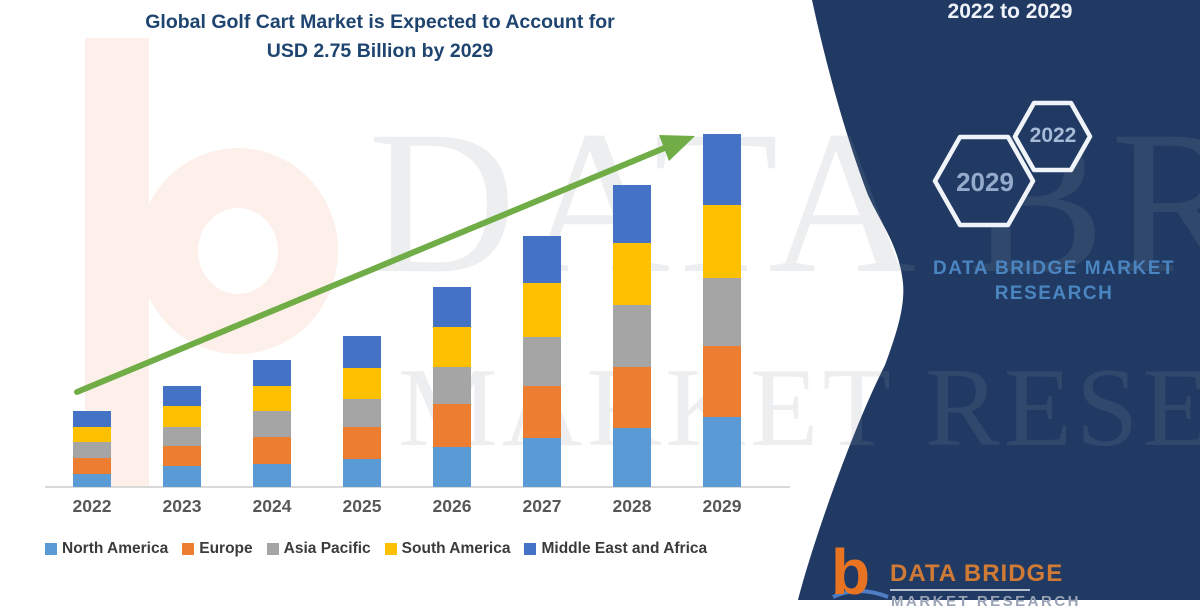  I want to click on bar-2022, so click(92, 449).